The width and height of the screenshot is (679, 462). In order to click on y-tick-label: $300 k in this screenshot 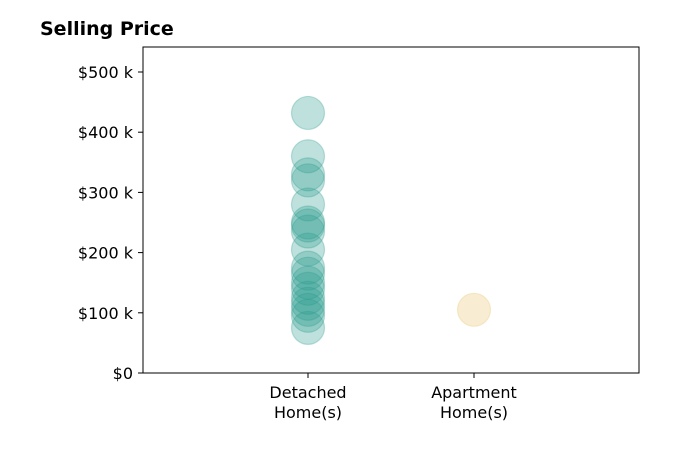, I will do `click(106, 192)`.